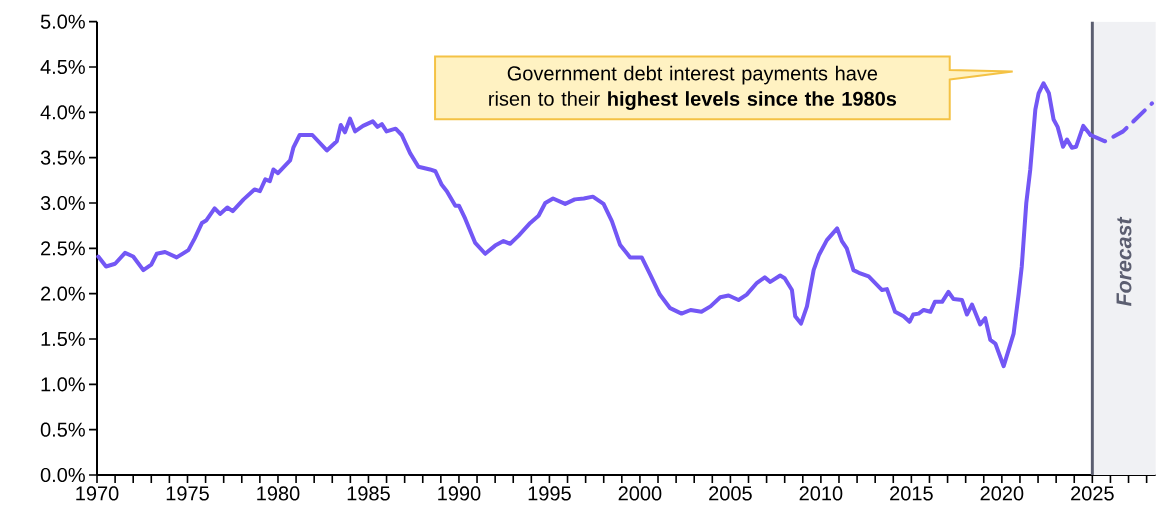  Describe the element at coordinates (97, 493) in the screenshot. I see `x-tick-label: 1970` at that location.